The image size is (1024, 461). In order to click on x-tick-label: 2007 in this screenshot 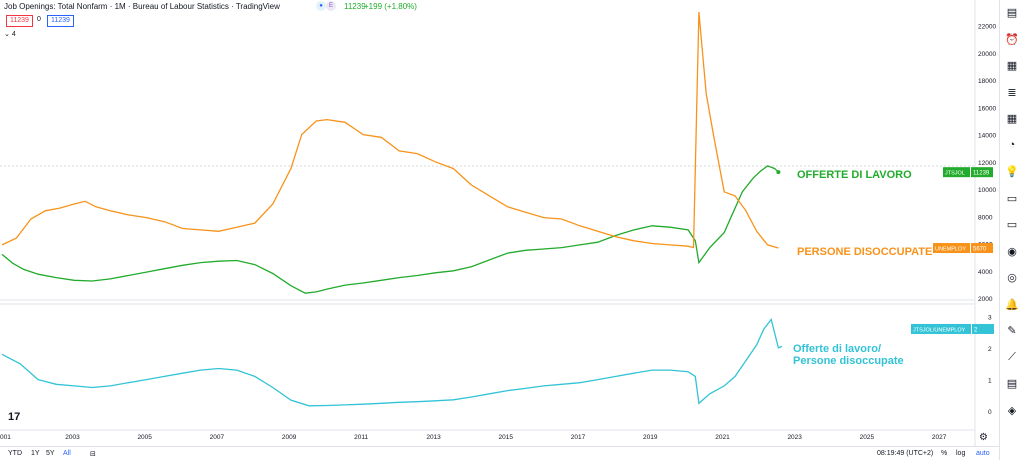, I will do `click(217, 437)`.